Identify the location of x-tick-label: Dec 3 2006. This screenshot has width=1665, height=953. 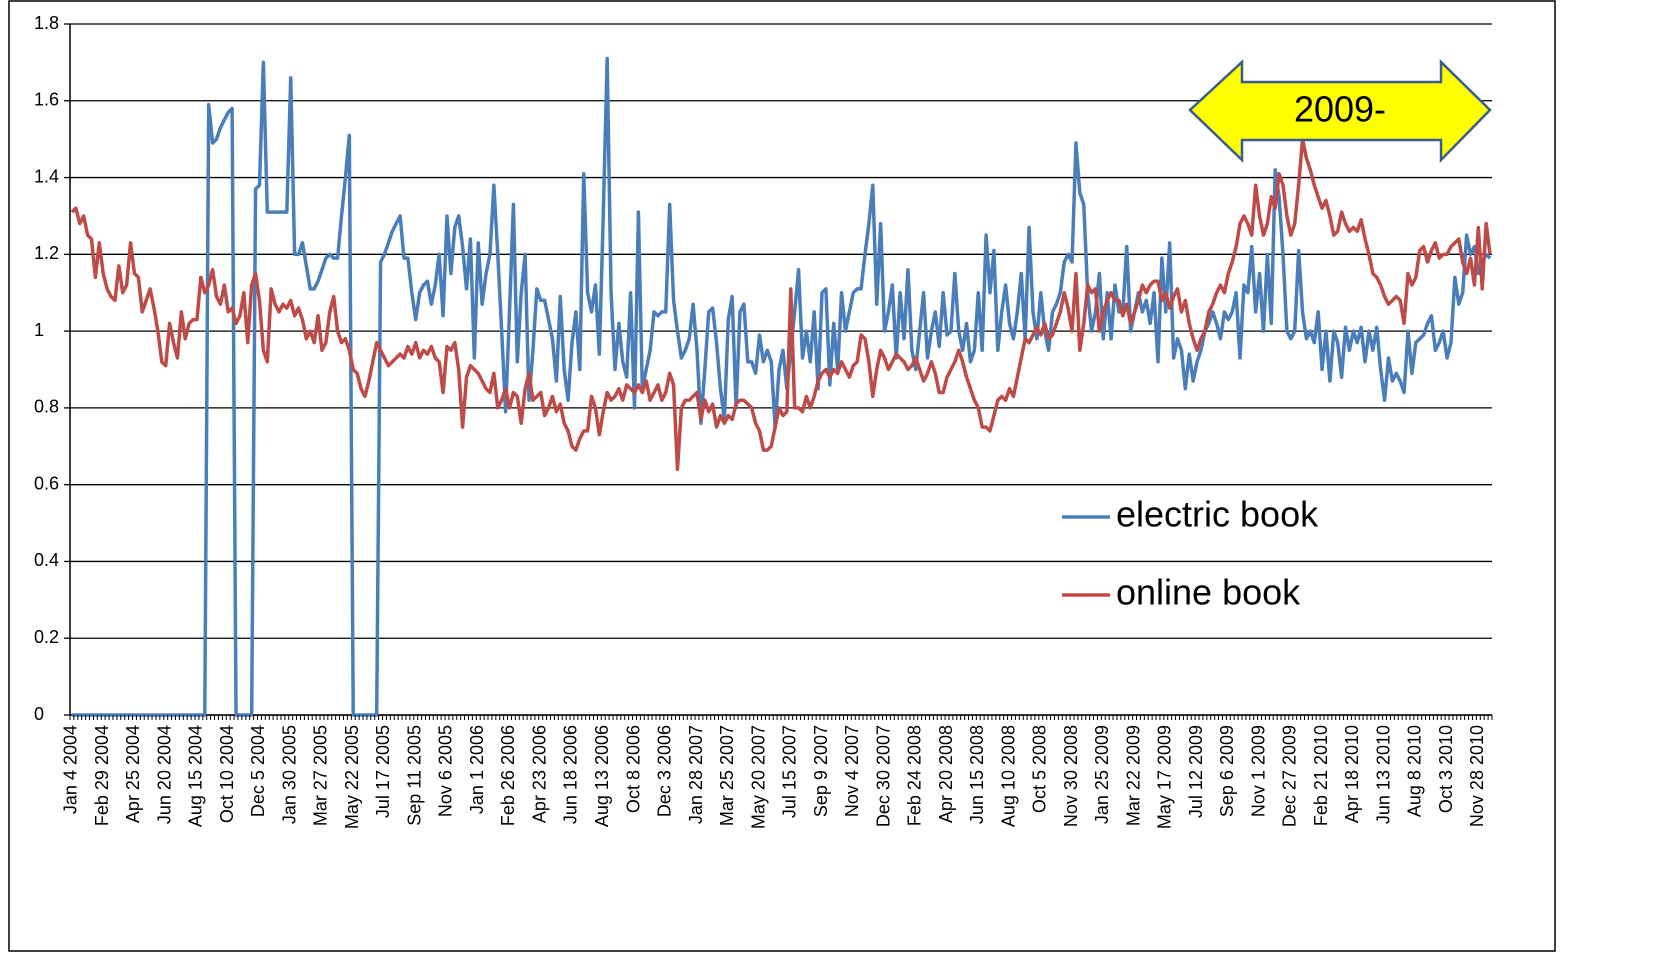
(665, 771).